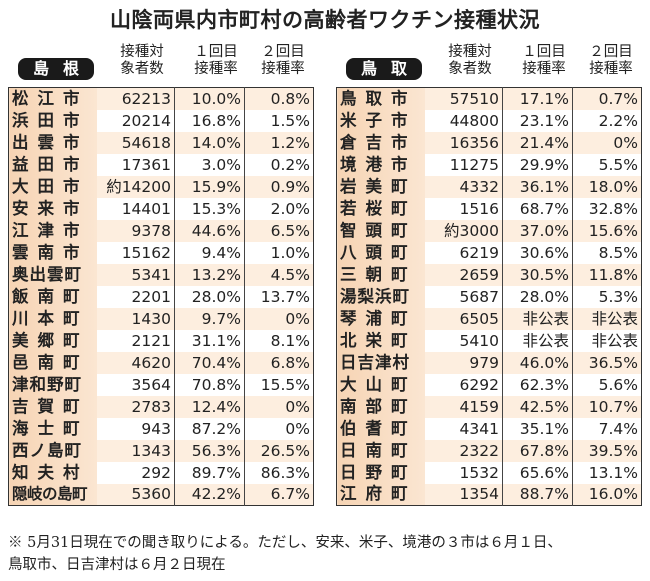 This screenshot has height=581, width=650. Describe the element at coordinates (537, 142) in the screenshot. I see `first-dose-rate: 21.4%` at that location.